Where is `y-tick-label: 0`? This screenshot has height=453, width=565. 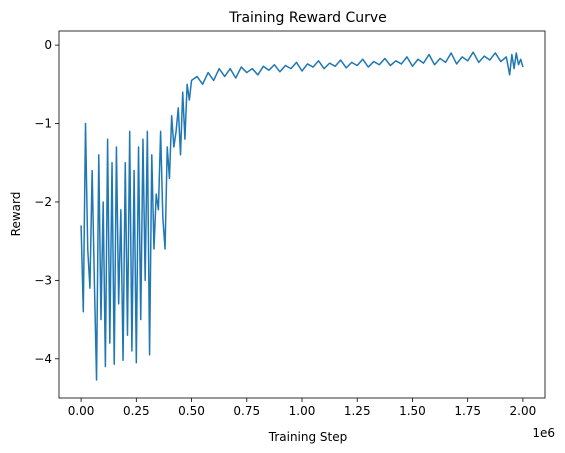 y-tick-label: 0 is located at coordinates (48, 45).